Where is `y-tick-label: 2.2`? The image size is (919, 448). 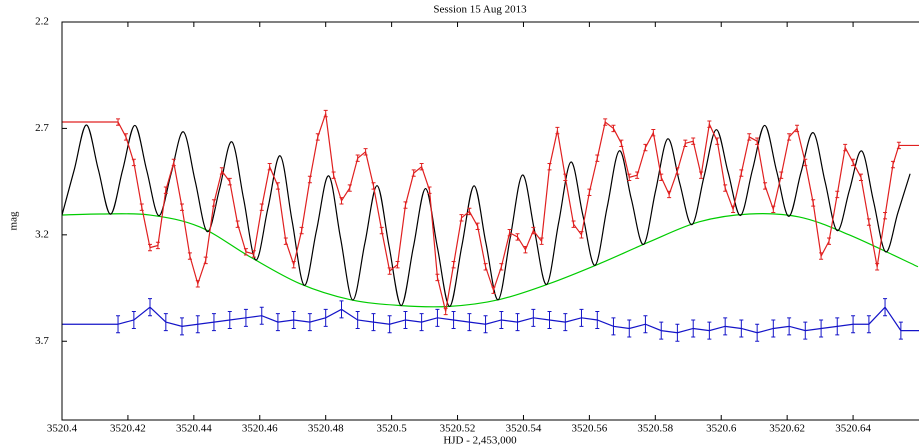
y-tick-label: 2.2 is located at coordinates (42, 22).